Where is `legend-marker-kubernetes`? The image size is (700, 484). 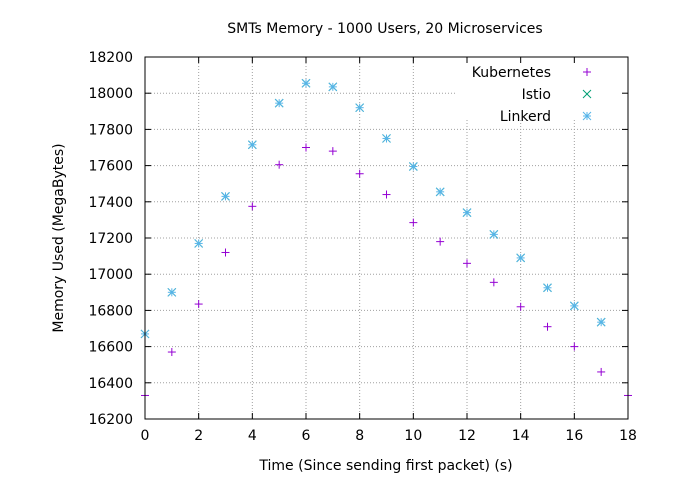
legend-marker-kubernetes is located at coordinates (587, 72).